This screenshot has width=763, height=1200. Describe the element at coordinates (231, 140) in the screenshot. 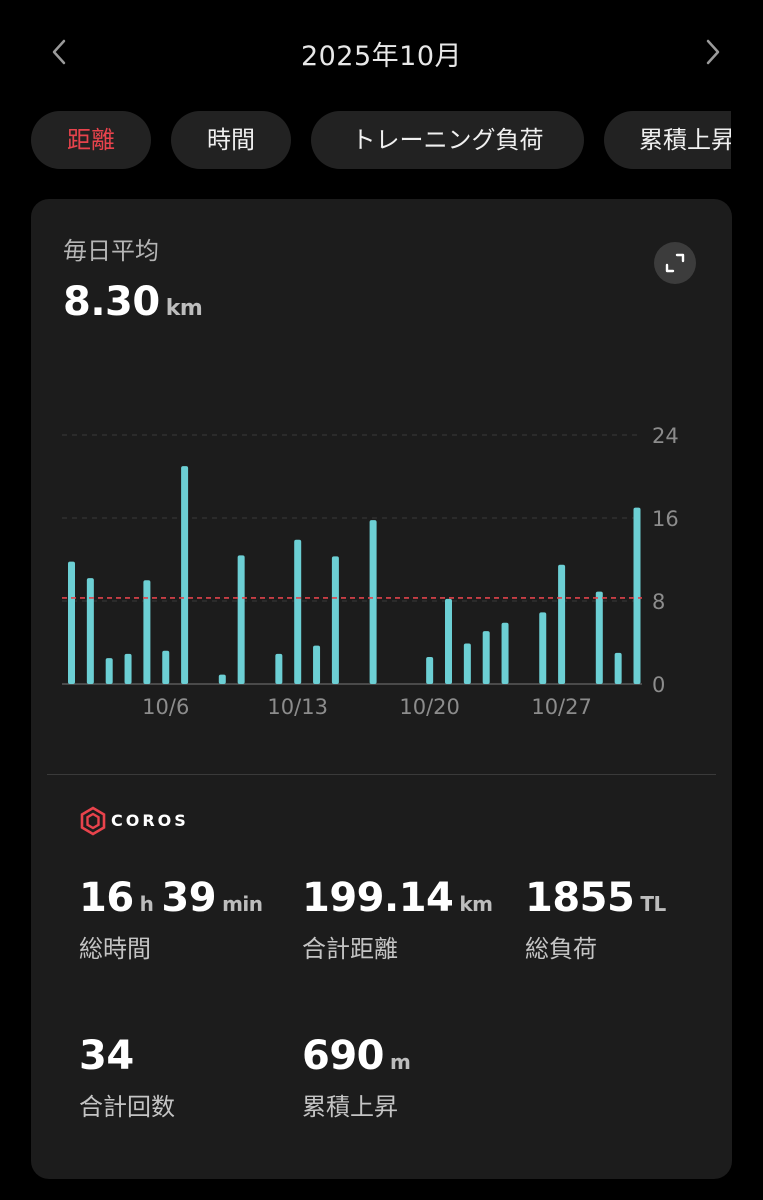

I see `tab-time: 時間` at that location.